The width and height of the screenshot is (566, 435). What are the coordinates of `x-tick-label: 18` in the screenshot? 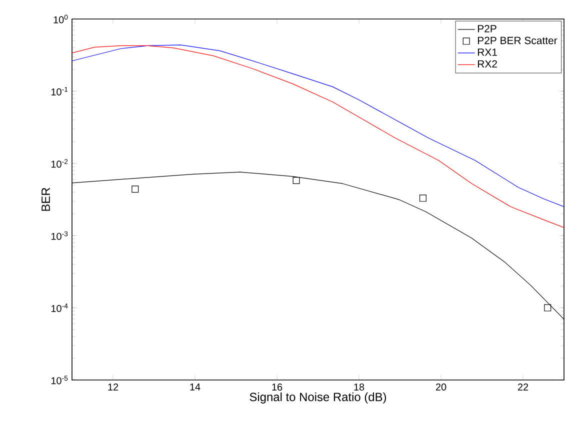 It's located at (359, 387).